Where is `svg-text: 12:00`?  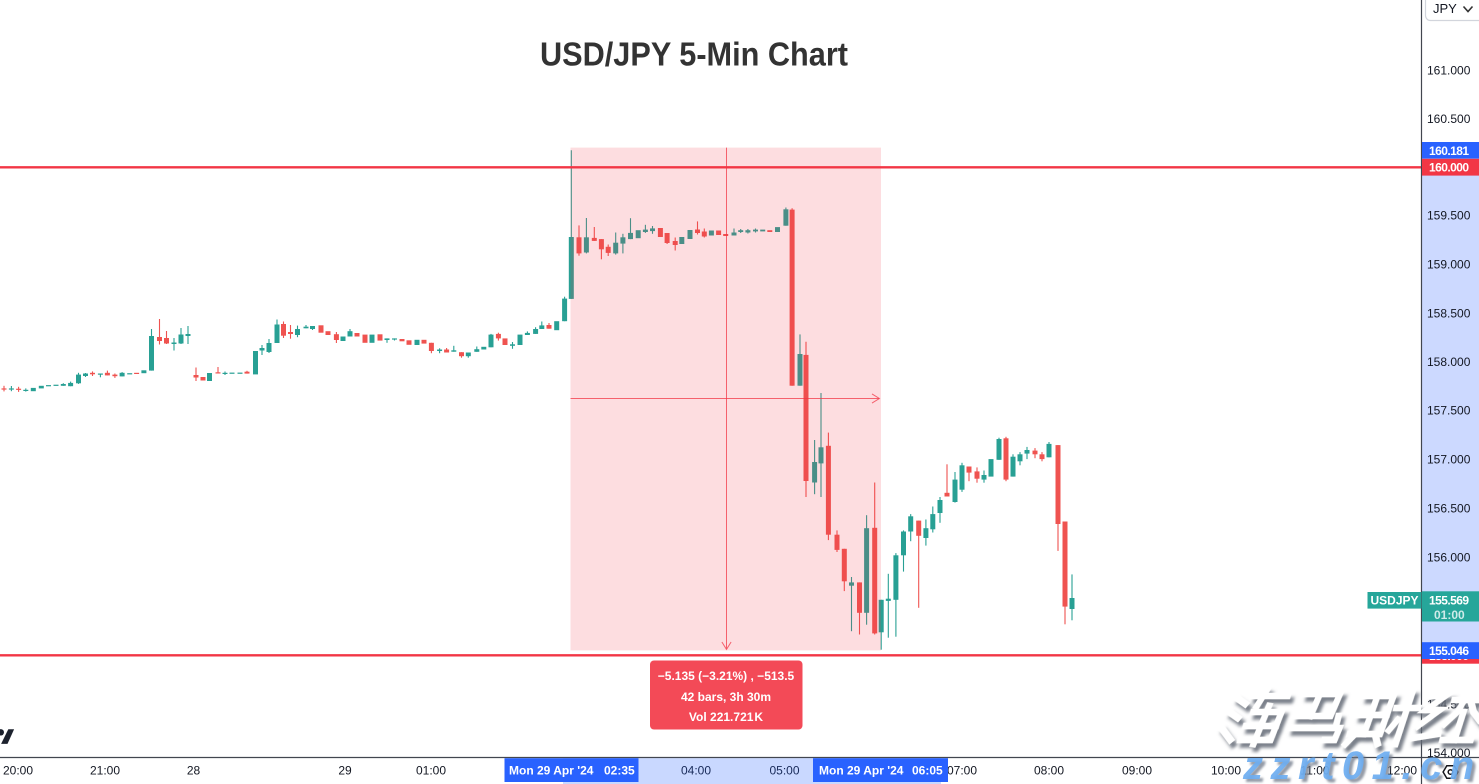 svg-text: 12:00 is located at coordinates (1402, 771).